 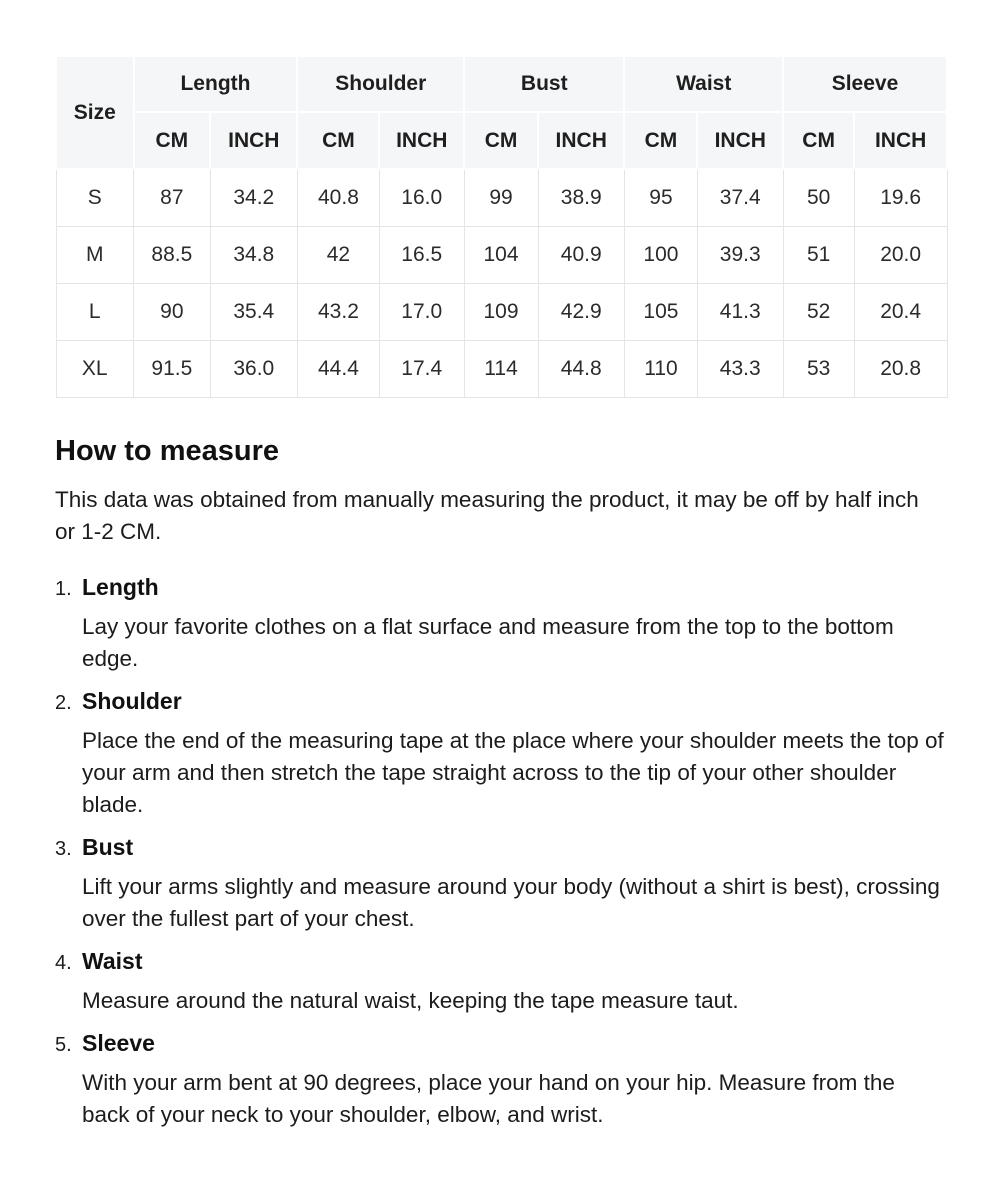 I want to click on value-cell: 52, so click(x=818, y=311).